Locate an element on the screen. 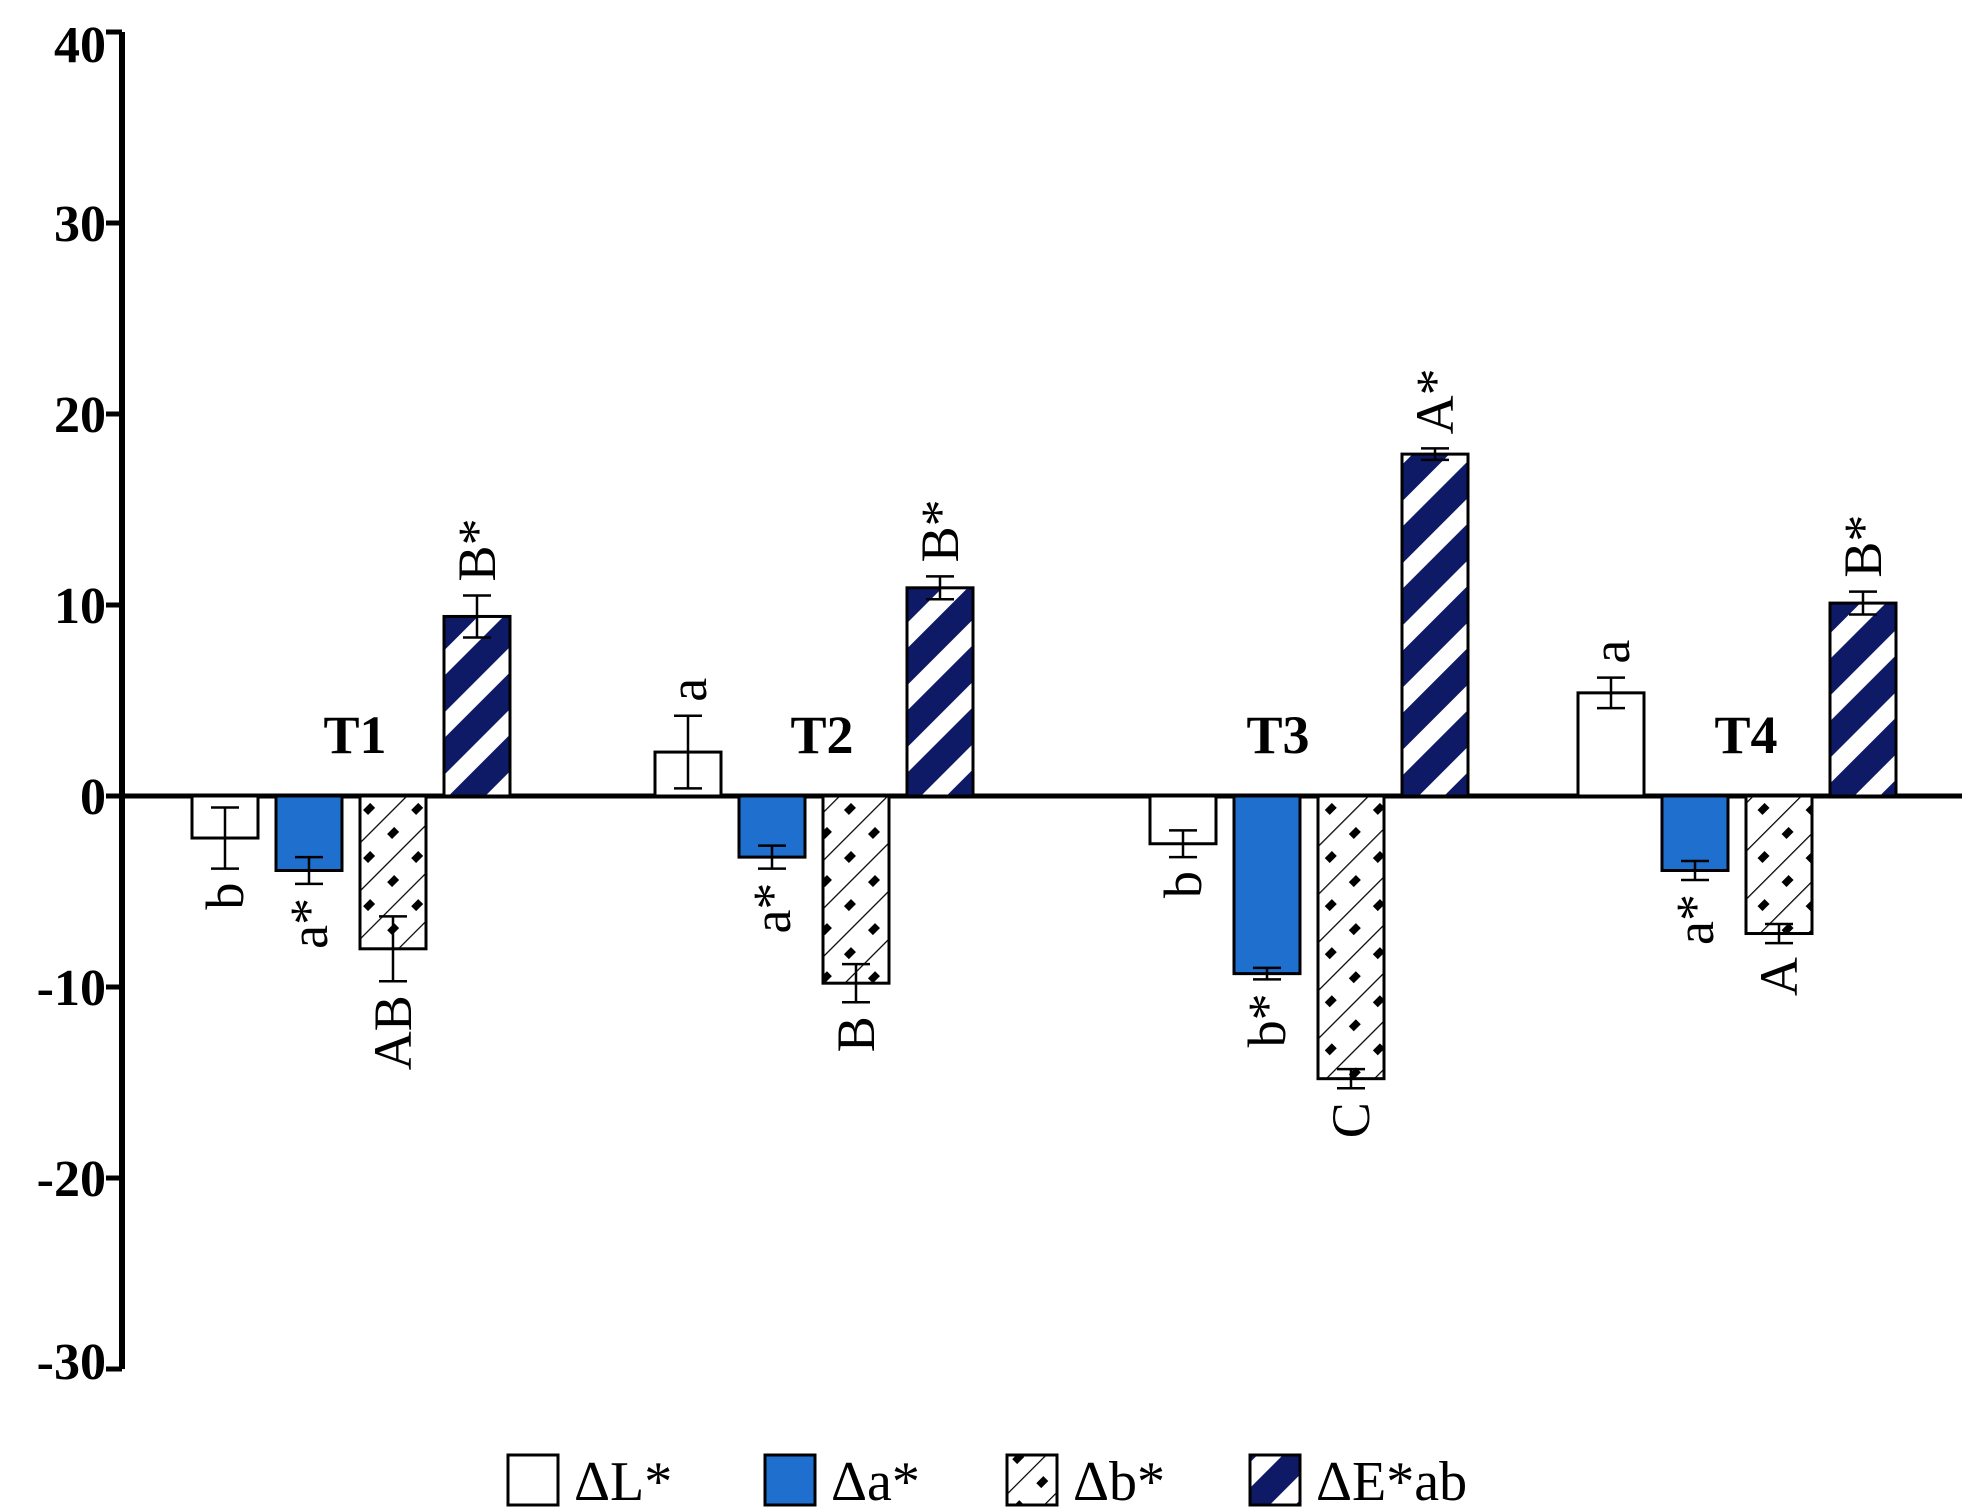  y-tick-label: 30 is located at coordinates (80, 224).